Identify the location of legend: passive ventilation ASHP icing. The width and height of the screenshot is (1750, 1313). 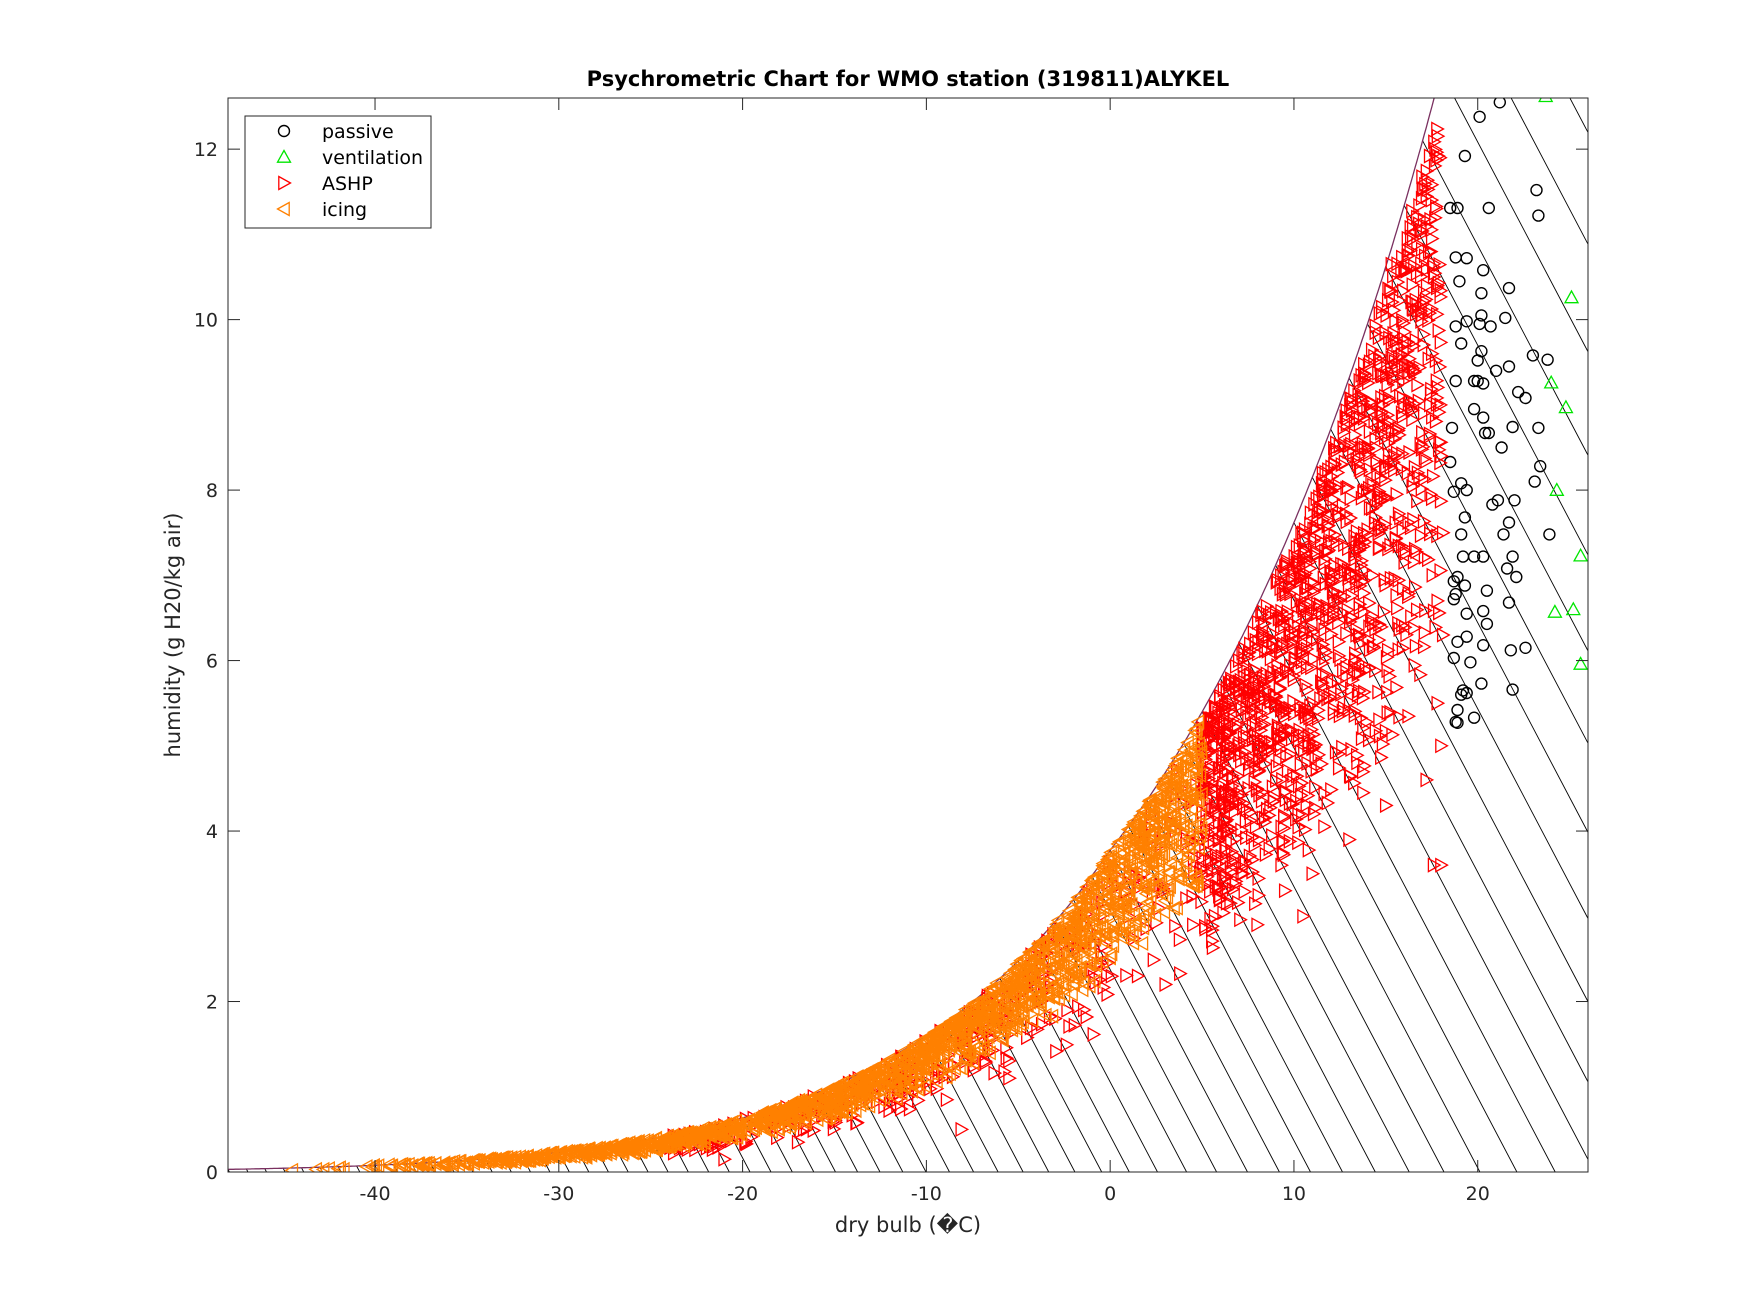
(338, 172).